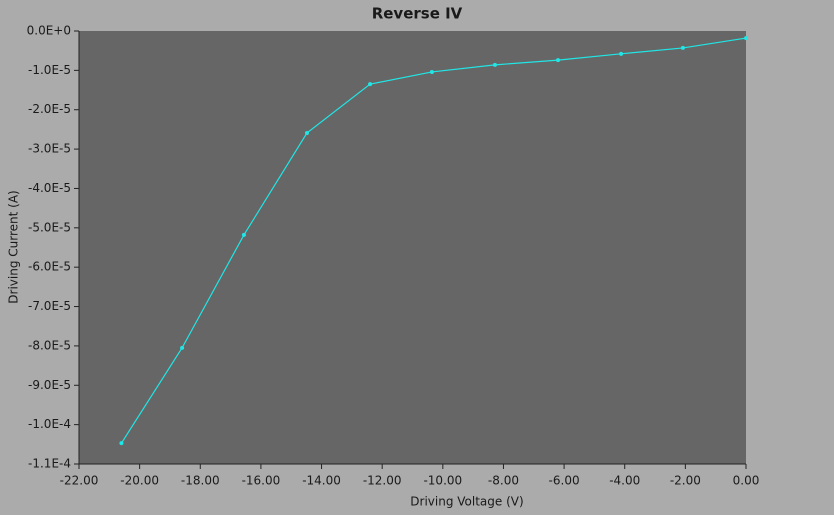  What do you see at coordinates (417, 14) in the screenshot?
I see `chart-title: Reverse IV` at bounding box center [417, 14].